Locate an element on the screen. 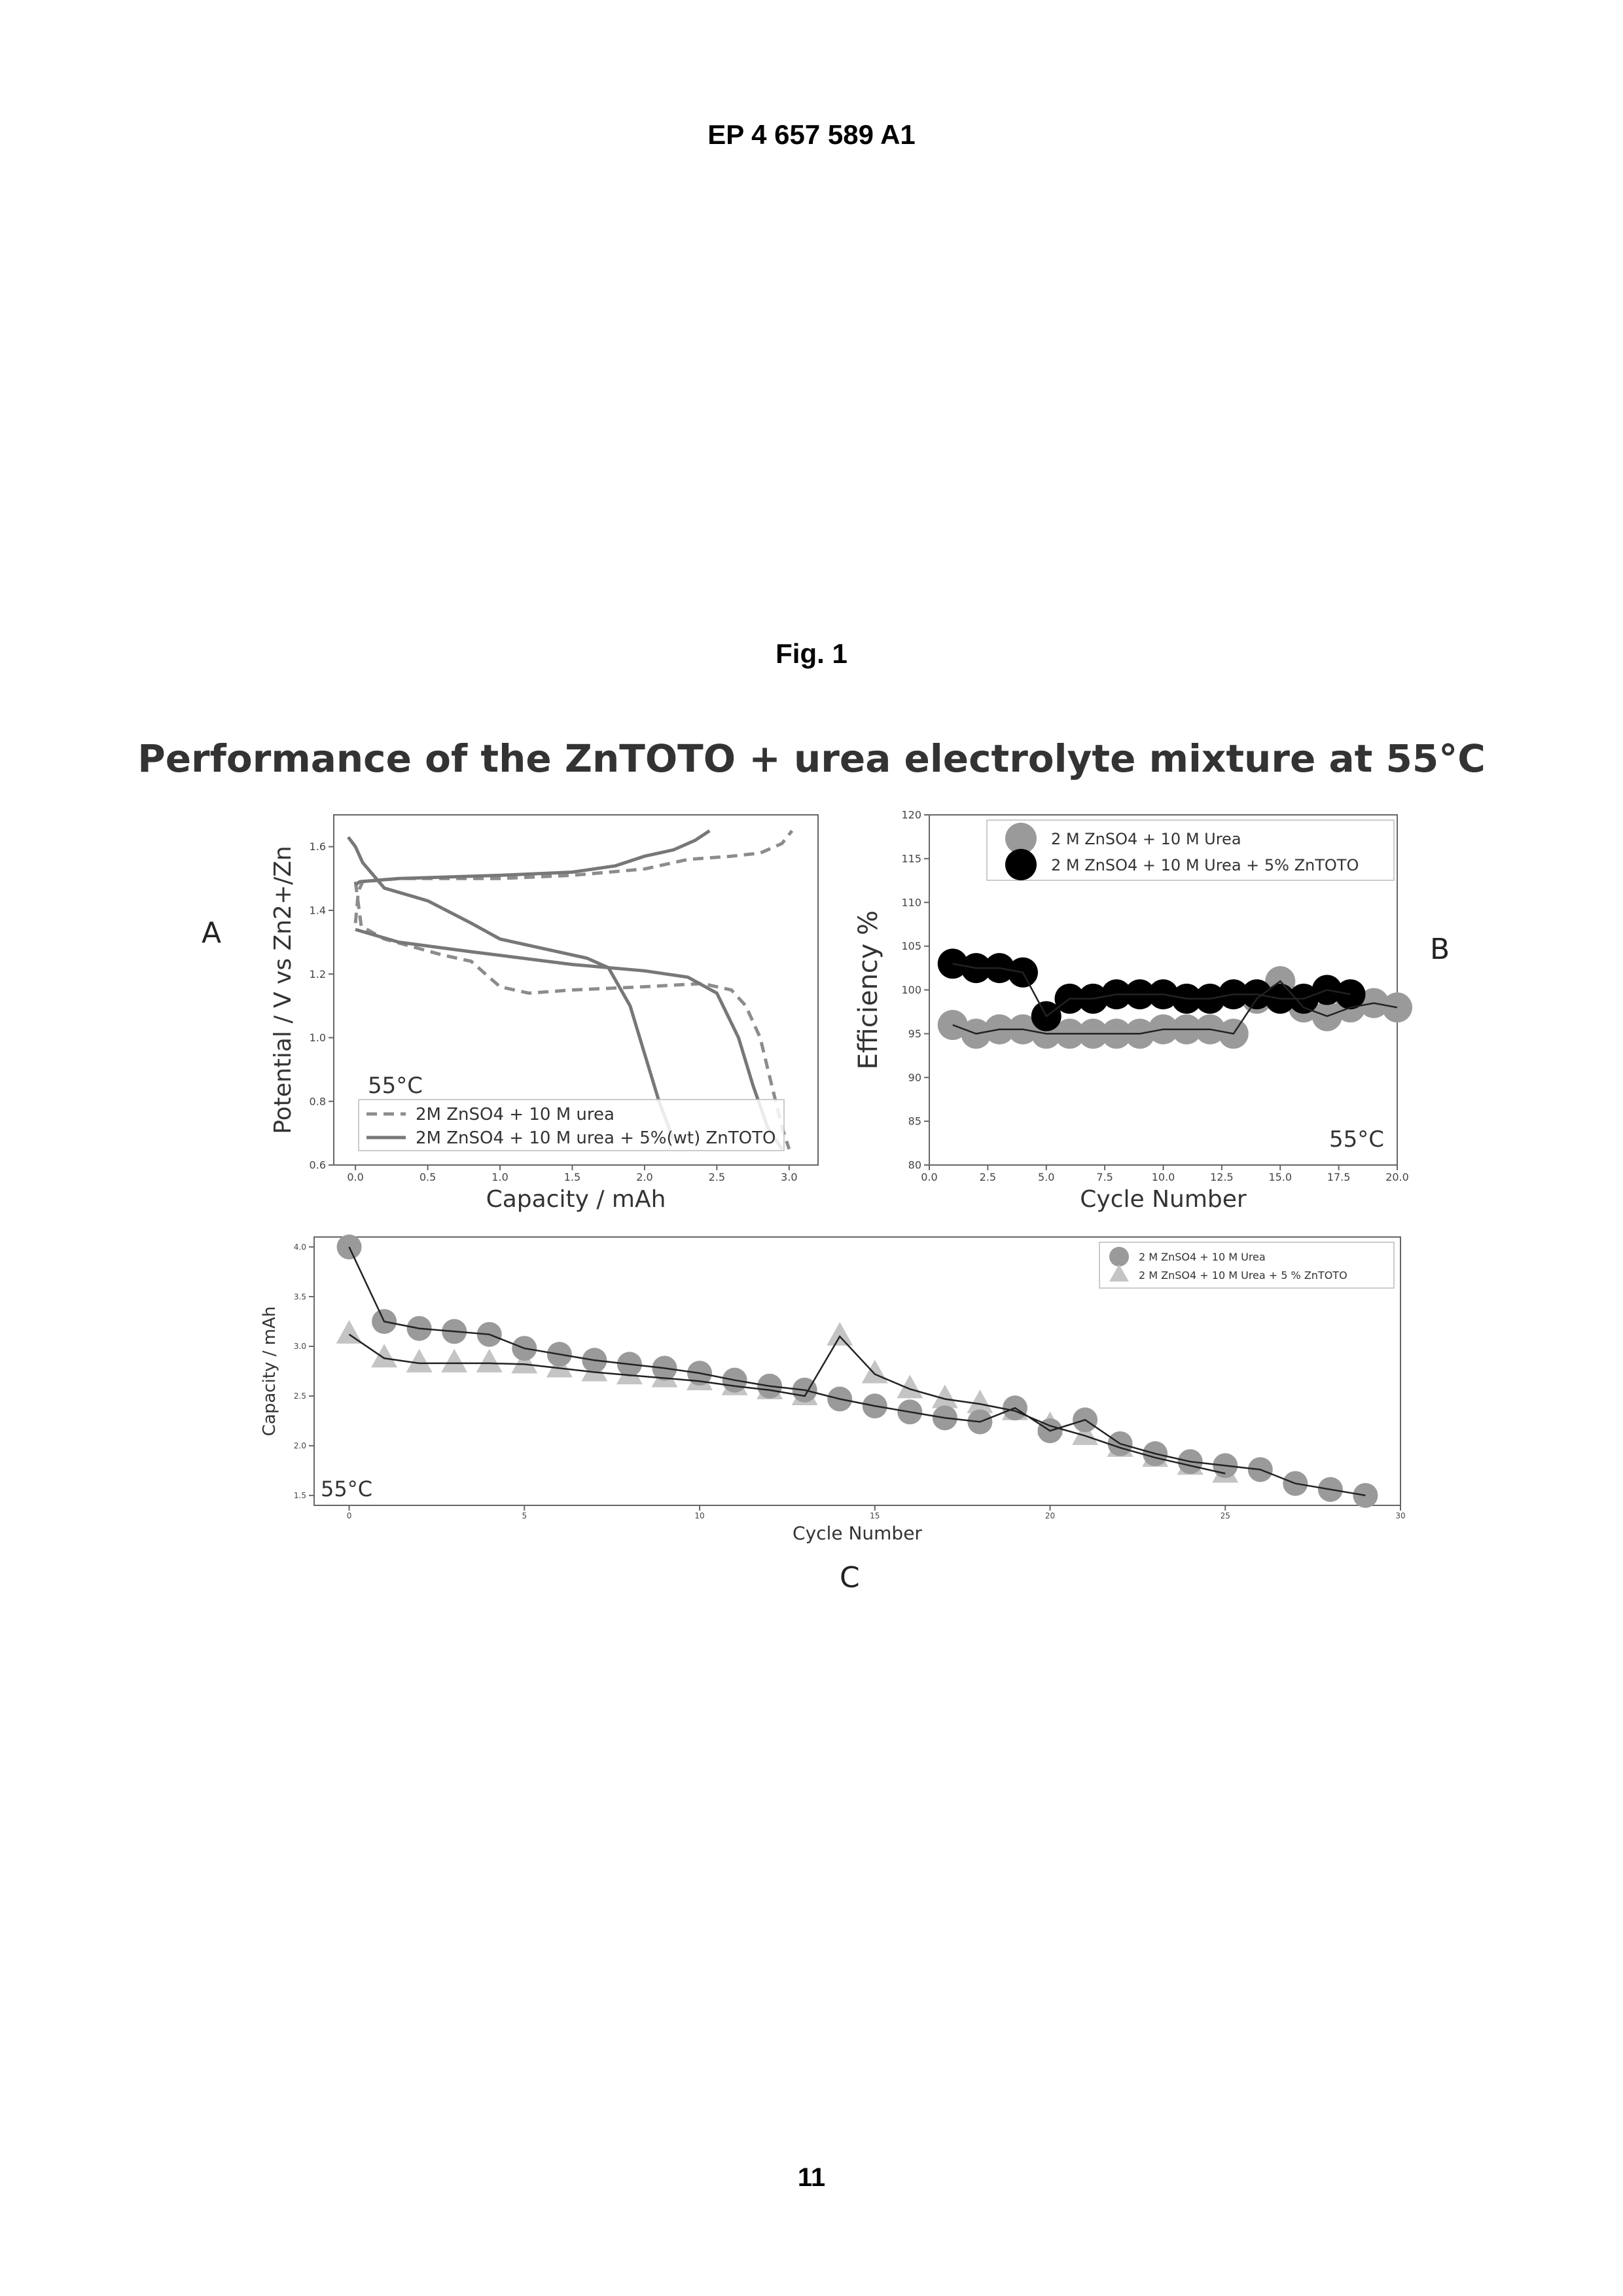 This screenshot has height=2296, width=1623. chart-b-legend-label-1: 2 M ZnSO4 + 10 M Urea is located at coordinates (1146, 839).